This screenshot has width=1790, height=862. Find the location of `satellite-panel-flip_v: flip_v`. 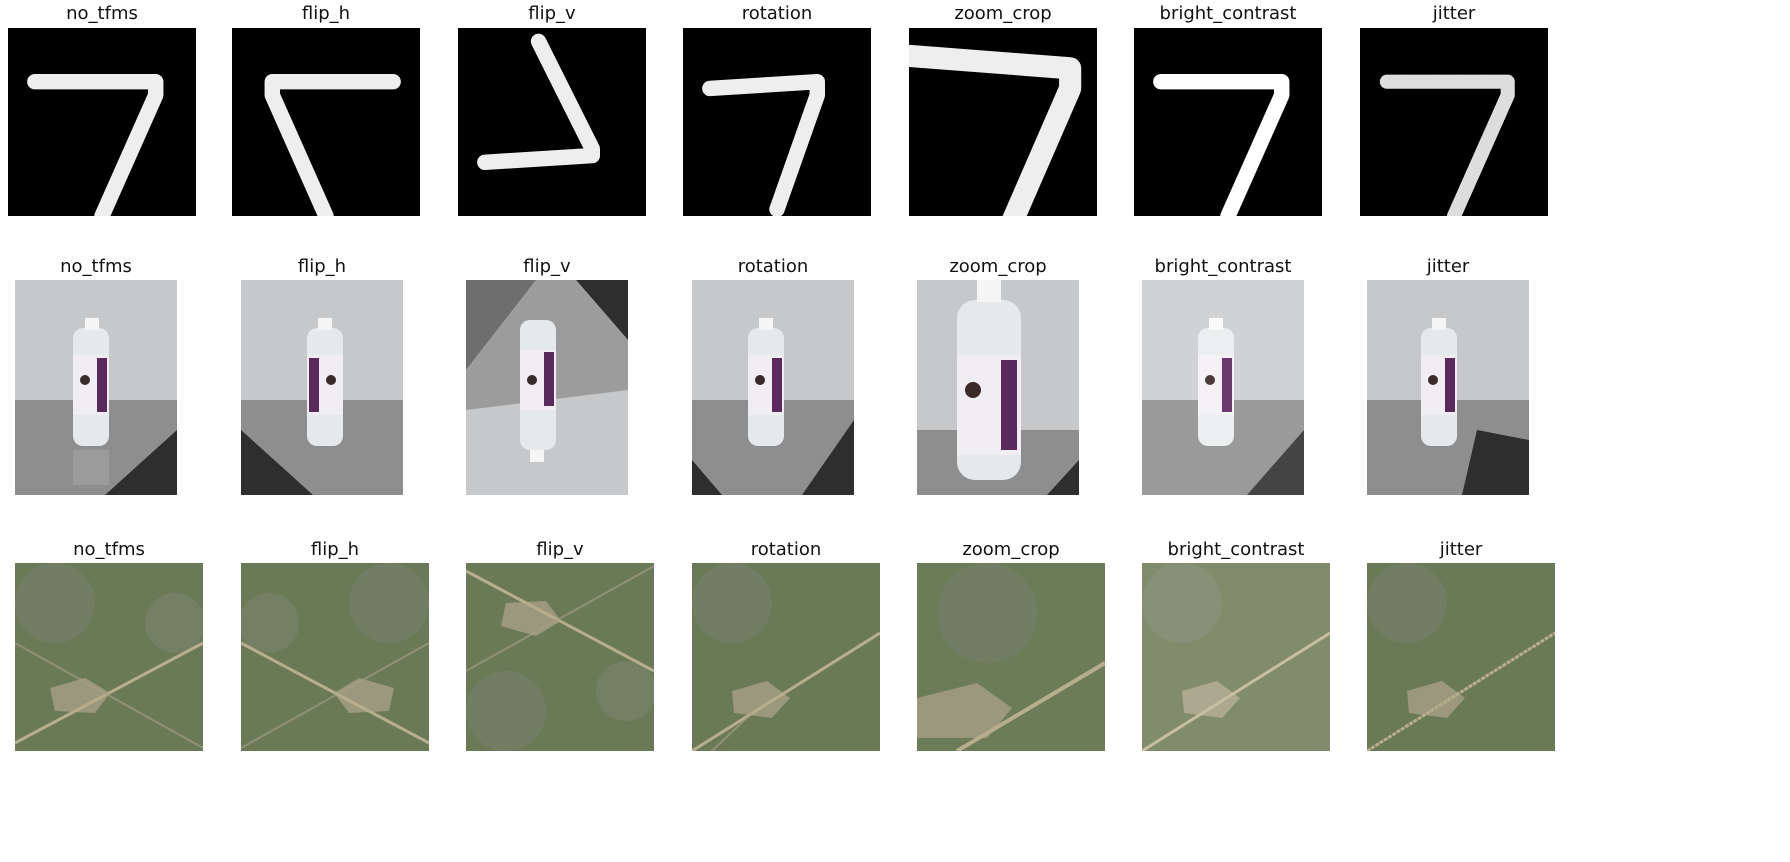

satellite-panel-flip_v: flip_v is located at coordinates (560, 660).